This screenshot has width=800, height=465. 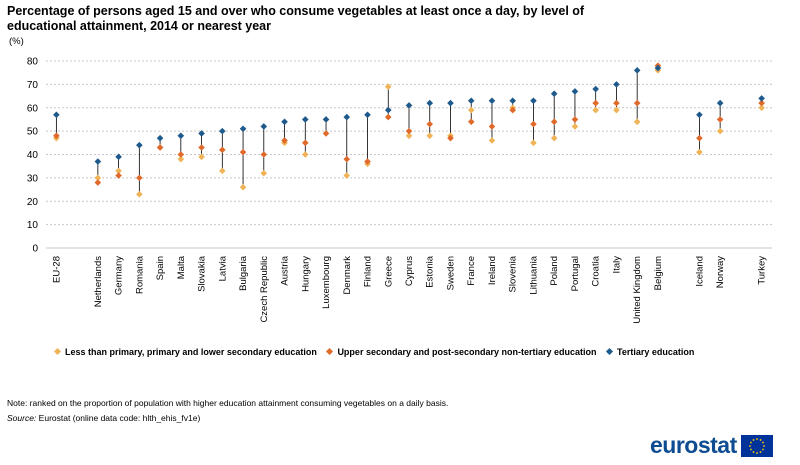 I want to click on x-tick-label: Spain, so click(x=160, y=268).